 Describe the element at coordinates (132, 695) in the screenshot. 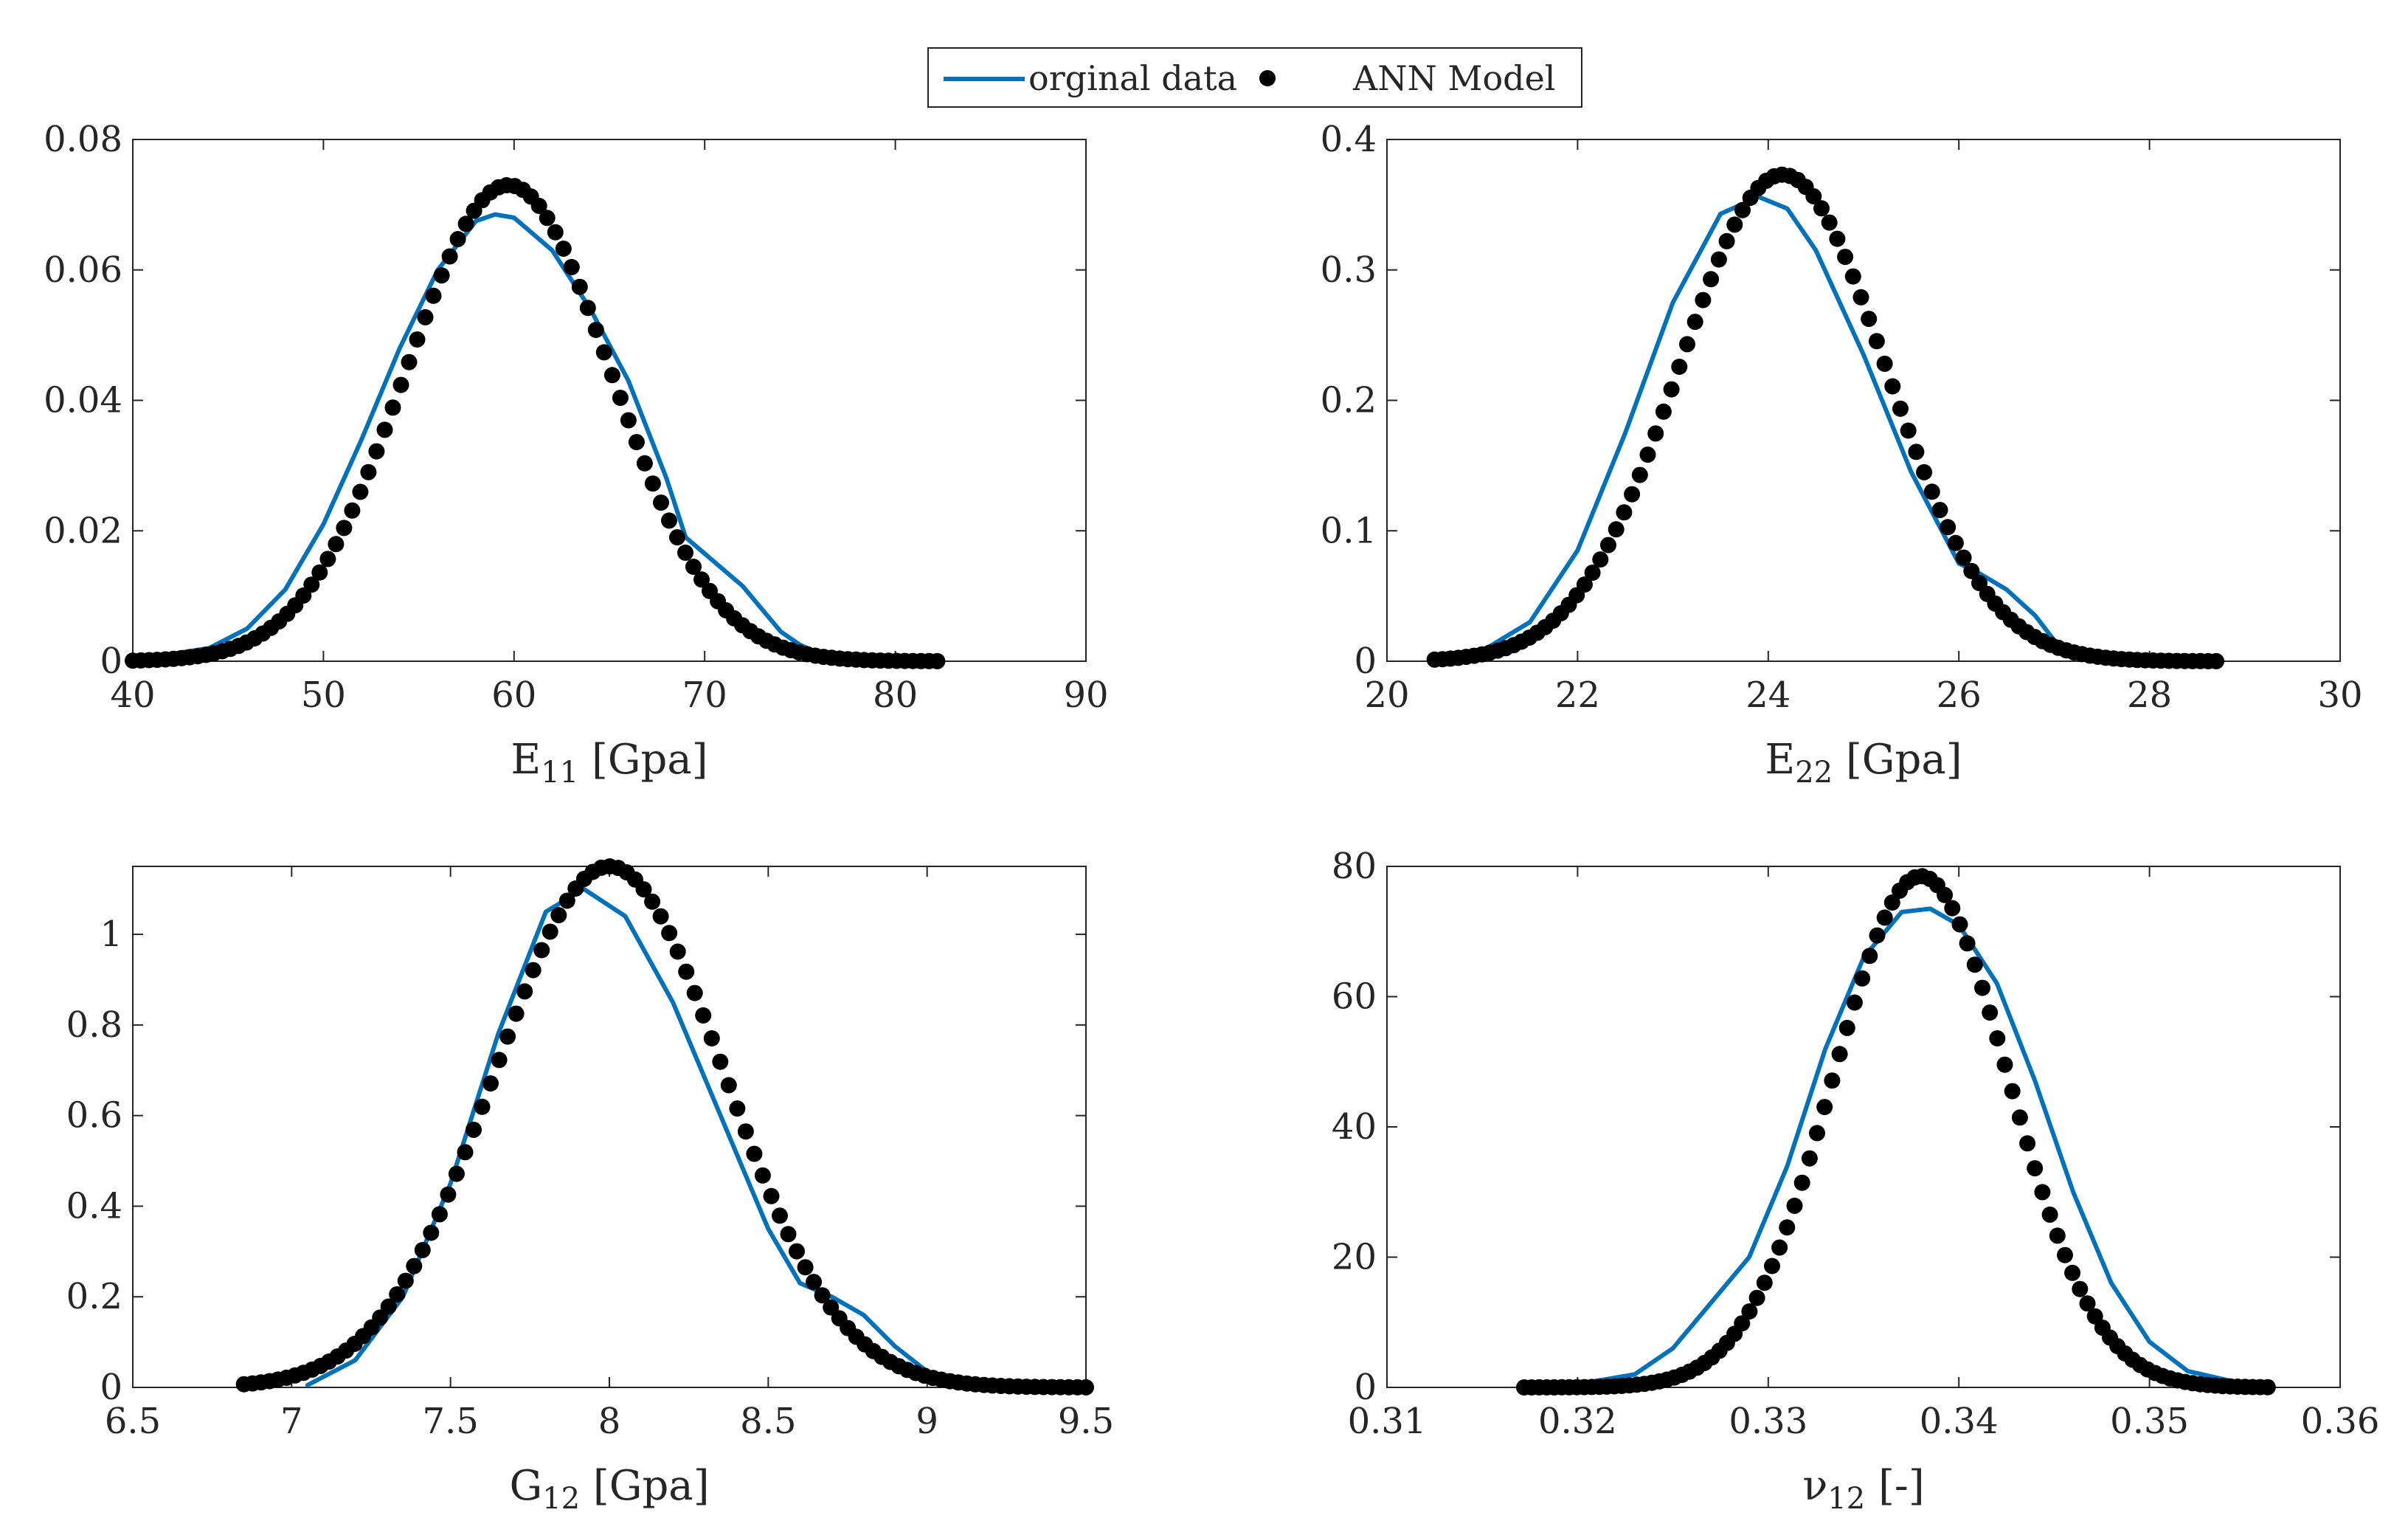

I see `x-tick-label: 40` at that location.